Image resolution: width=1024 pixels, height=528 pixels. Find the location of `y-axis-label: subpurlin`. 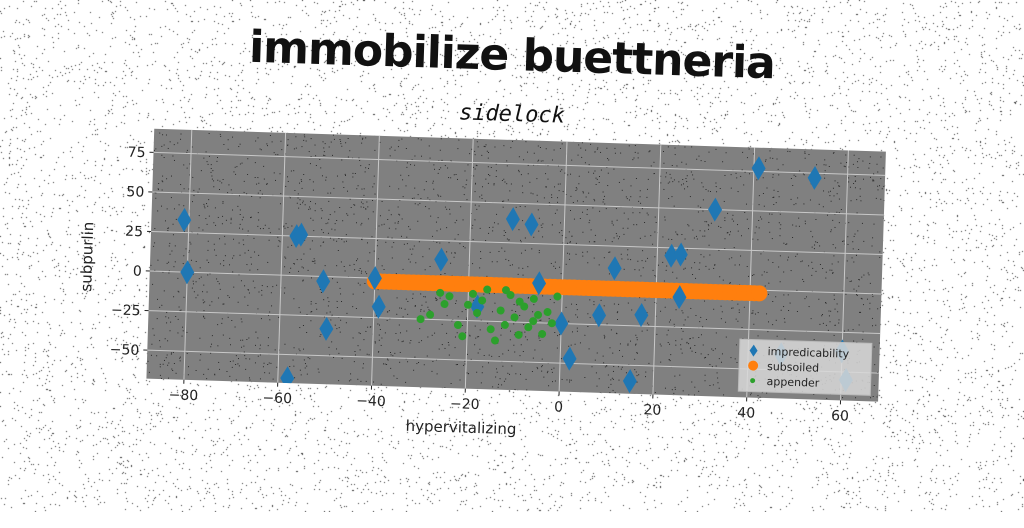

y-axis-label: subpurlin is located at coordinates (87, 256).